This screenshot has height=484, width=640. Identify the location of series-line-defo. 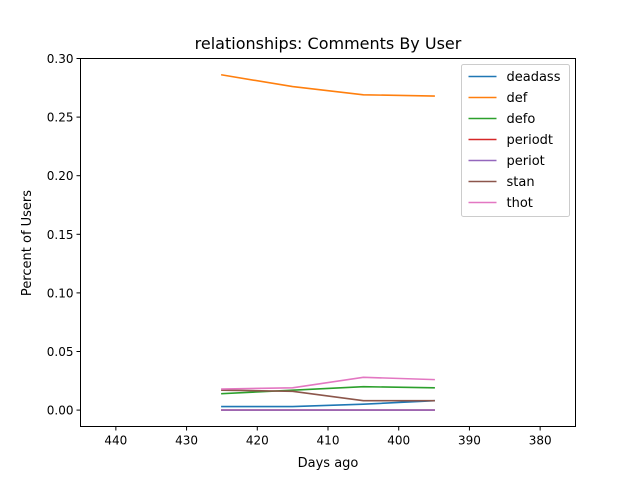
(328, 390).